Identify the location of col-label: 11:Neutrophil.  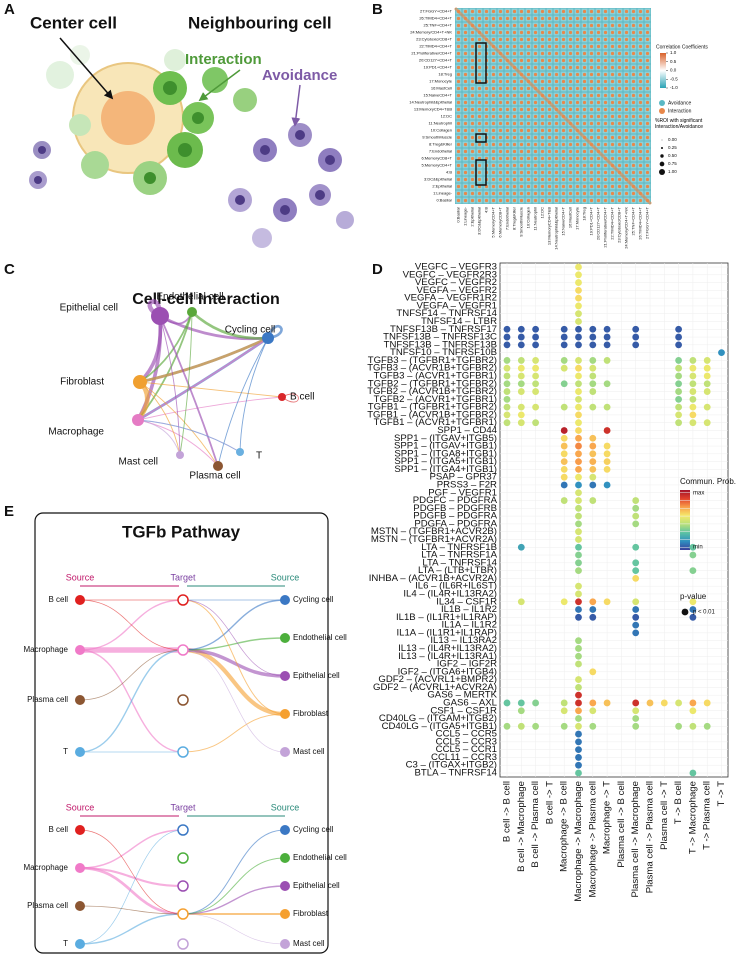
(535, 219).